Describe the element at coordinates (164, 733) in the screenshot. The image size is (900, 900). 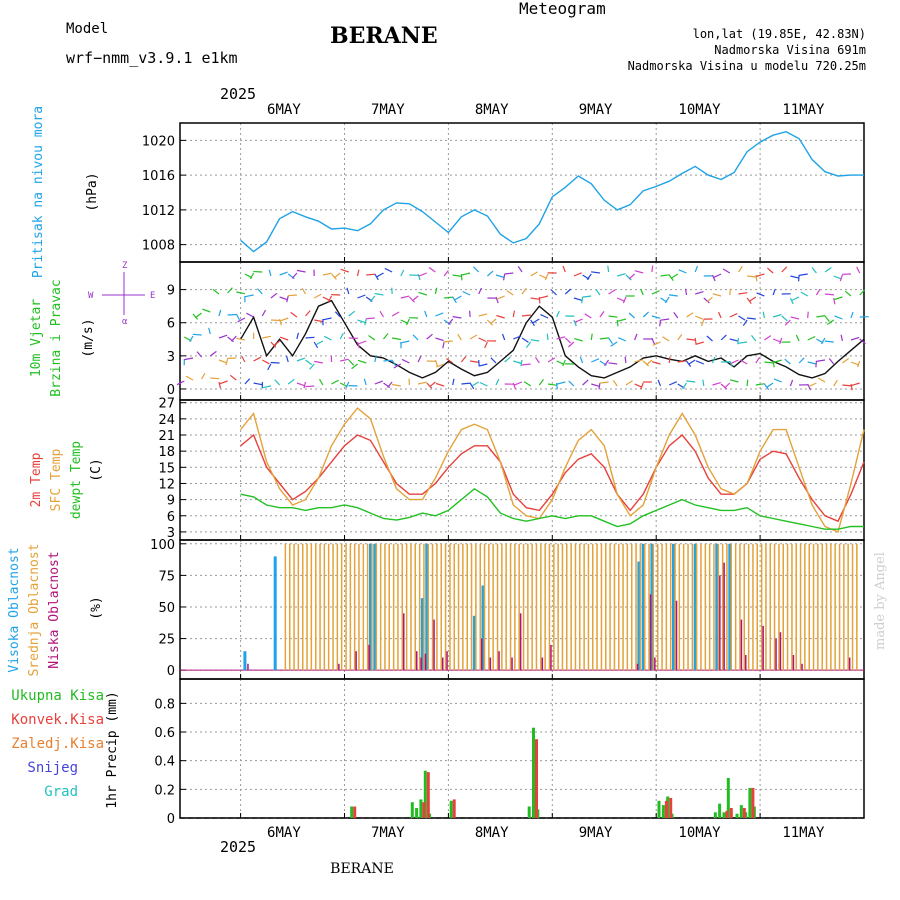
I see `y-tick-label: 0.6` at that location.